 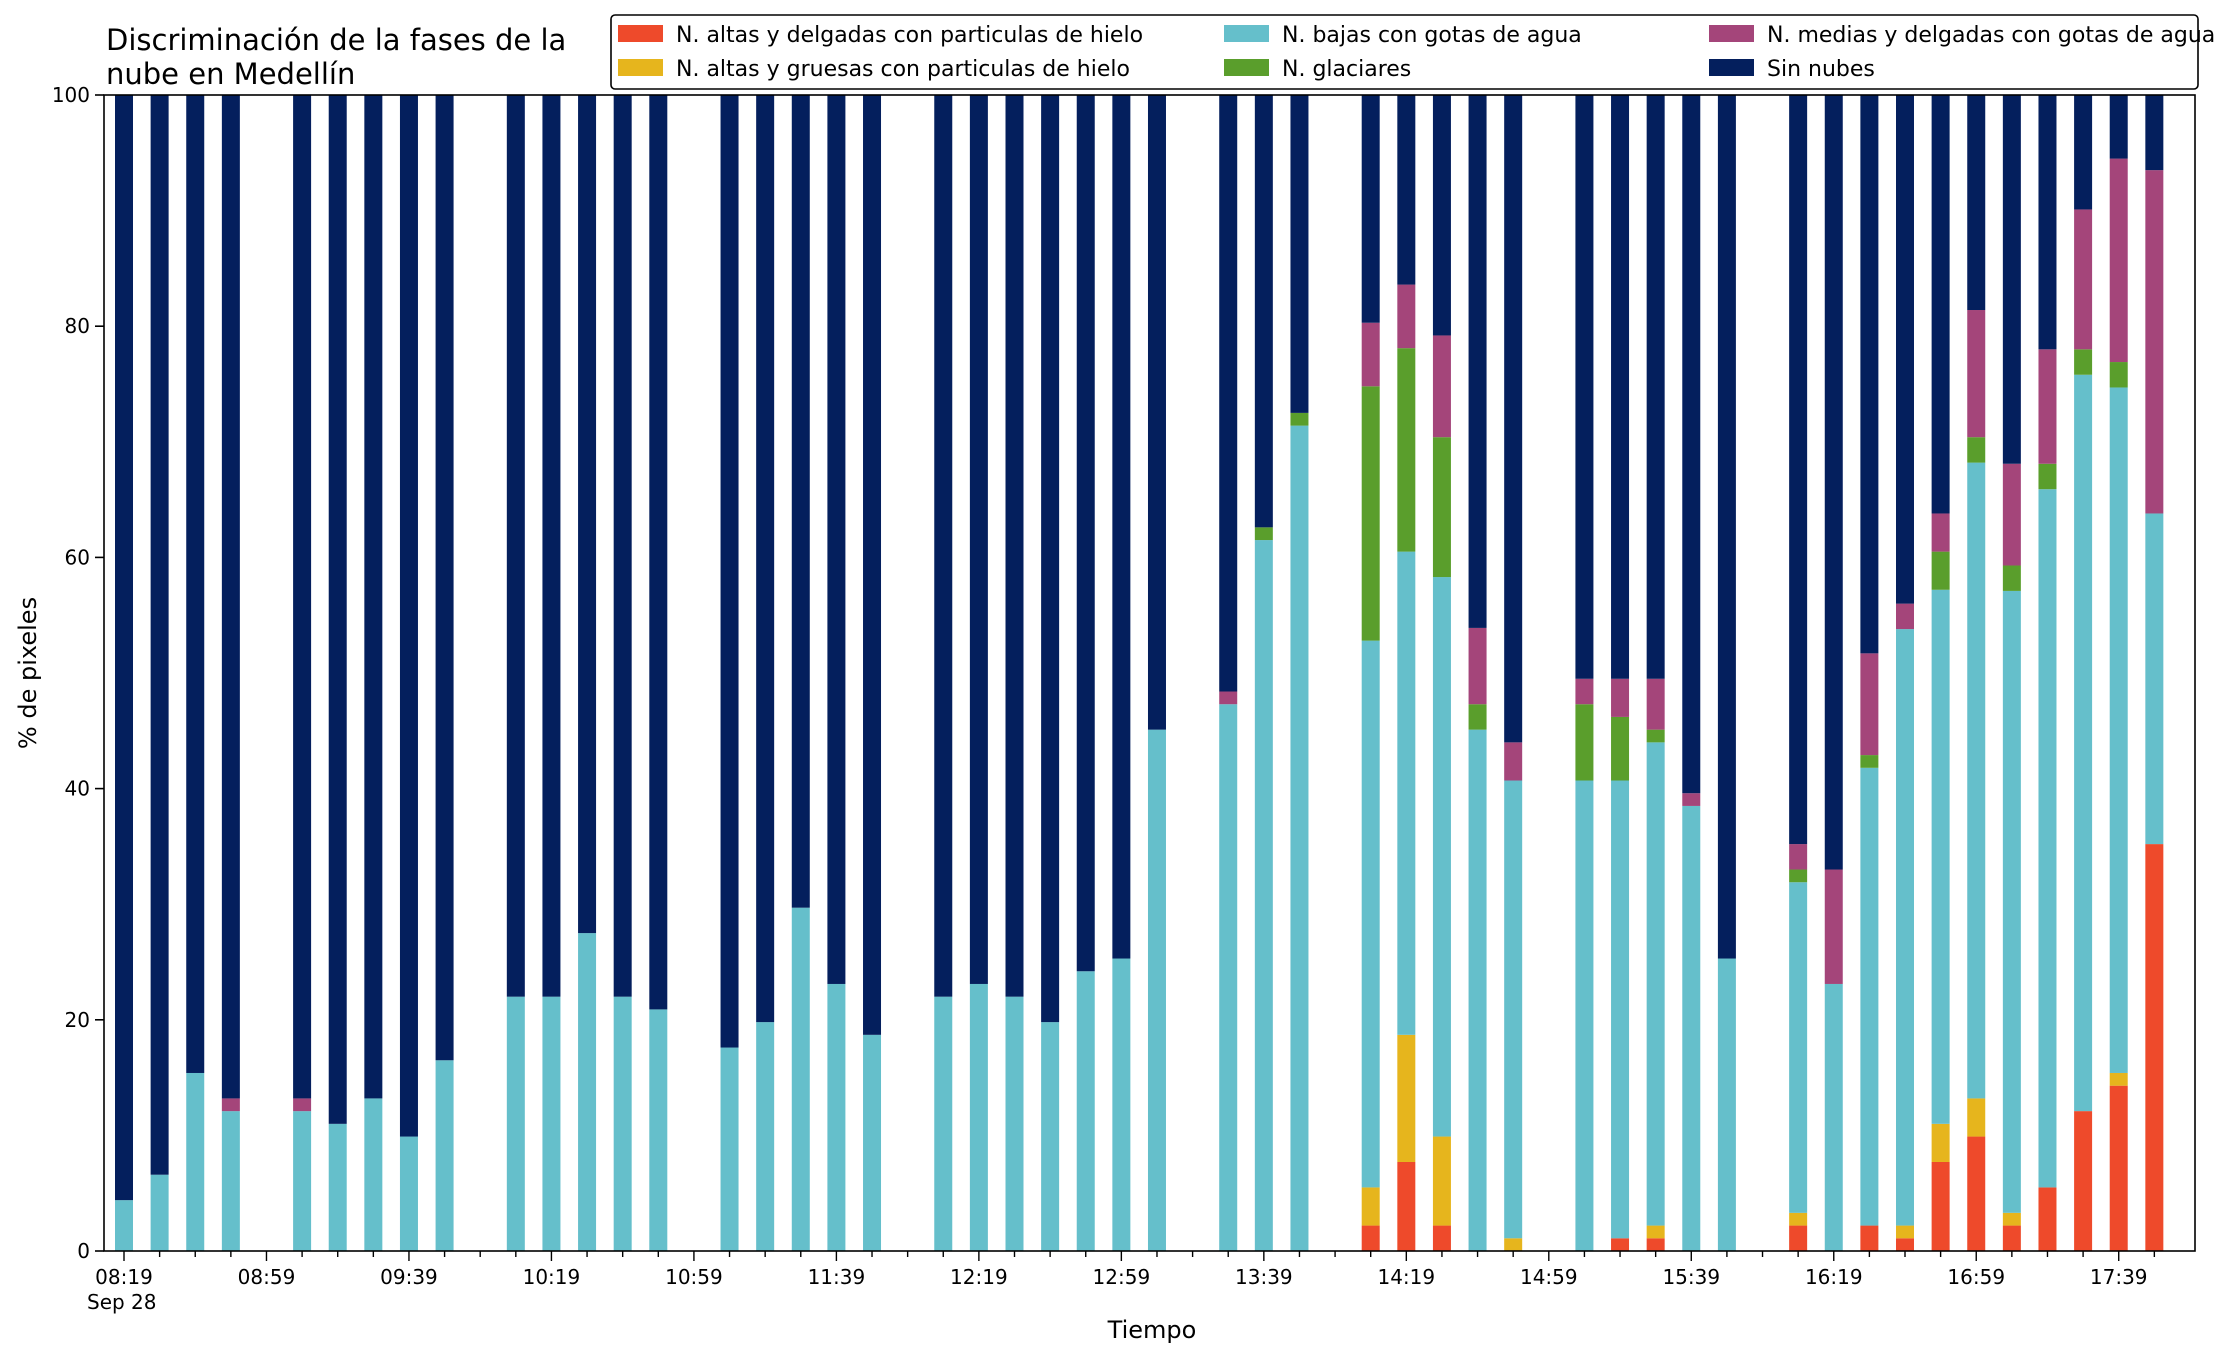 What do you see at coordinates (122, 1302) in the screenshot?
I see `x-tick-sublabel: Sep 28` at bounding box center [122, 1302].